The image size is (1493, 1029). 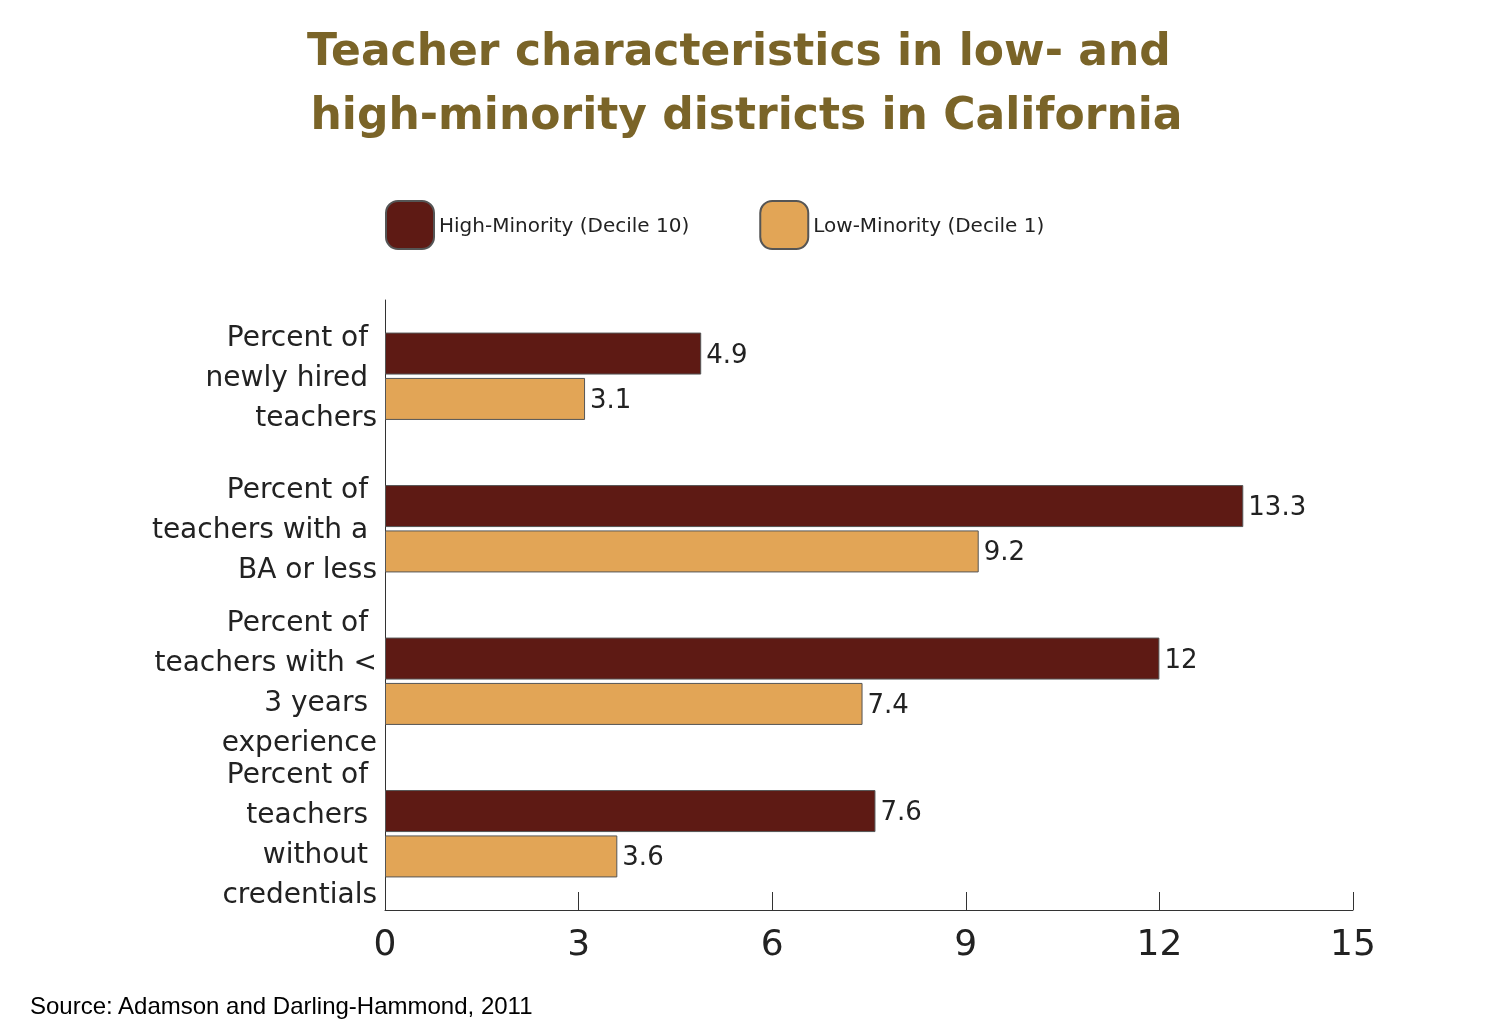 I want to click on y-tick-label: Percent of teachers with < 3 years experience, so click(x=265, y=681).